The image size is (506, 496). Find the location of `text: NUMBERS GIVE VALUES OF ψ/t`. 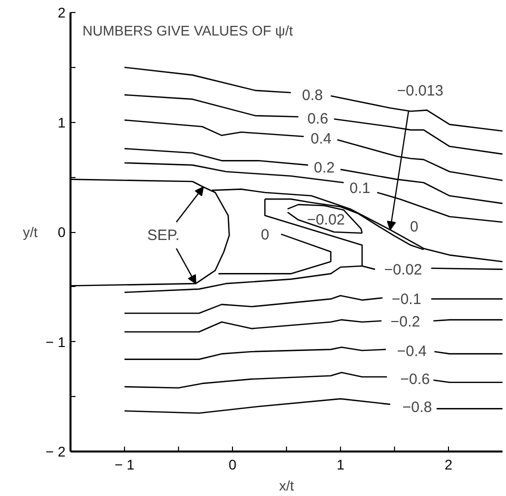

text: NUMBERS GIVE VALUES OF ψ/t is located at coordinates (188, 30).